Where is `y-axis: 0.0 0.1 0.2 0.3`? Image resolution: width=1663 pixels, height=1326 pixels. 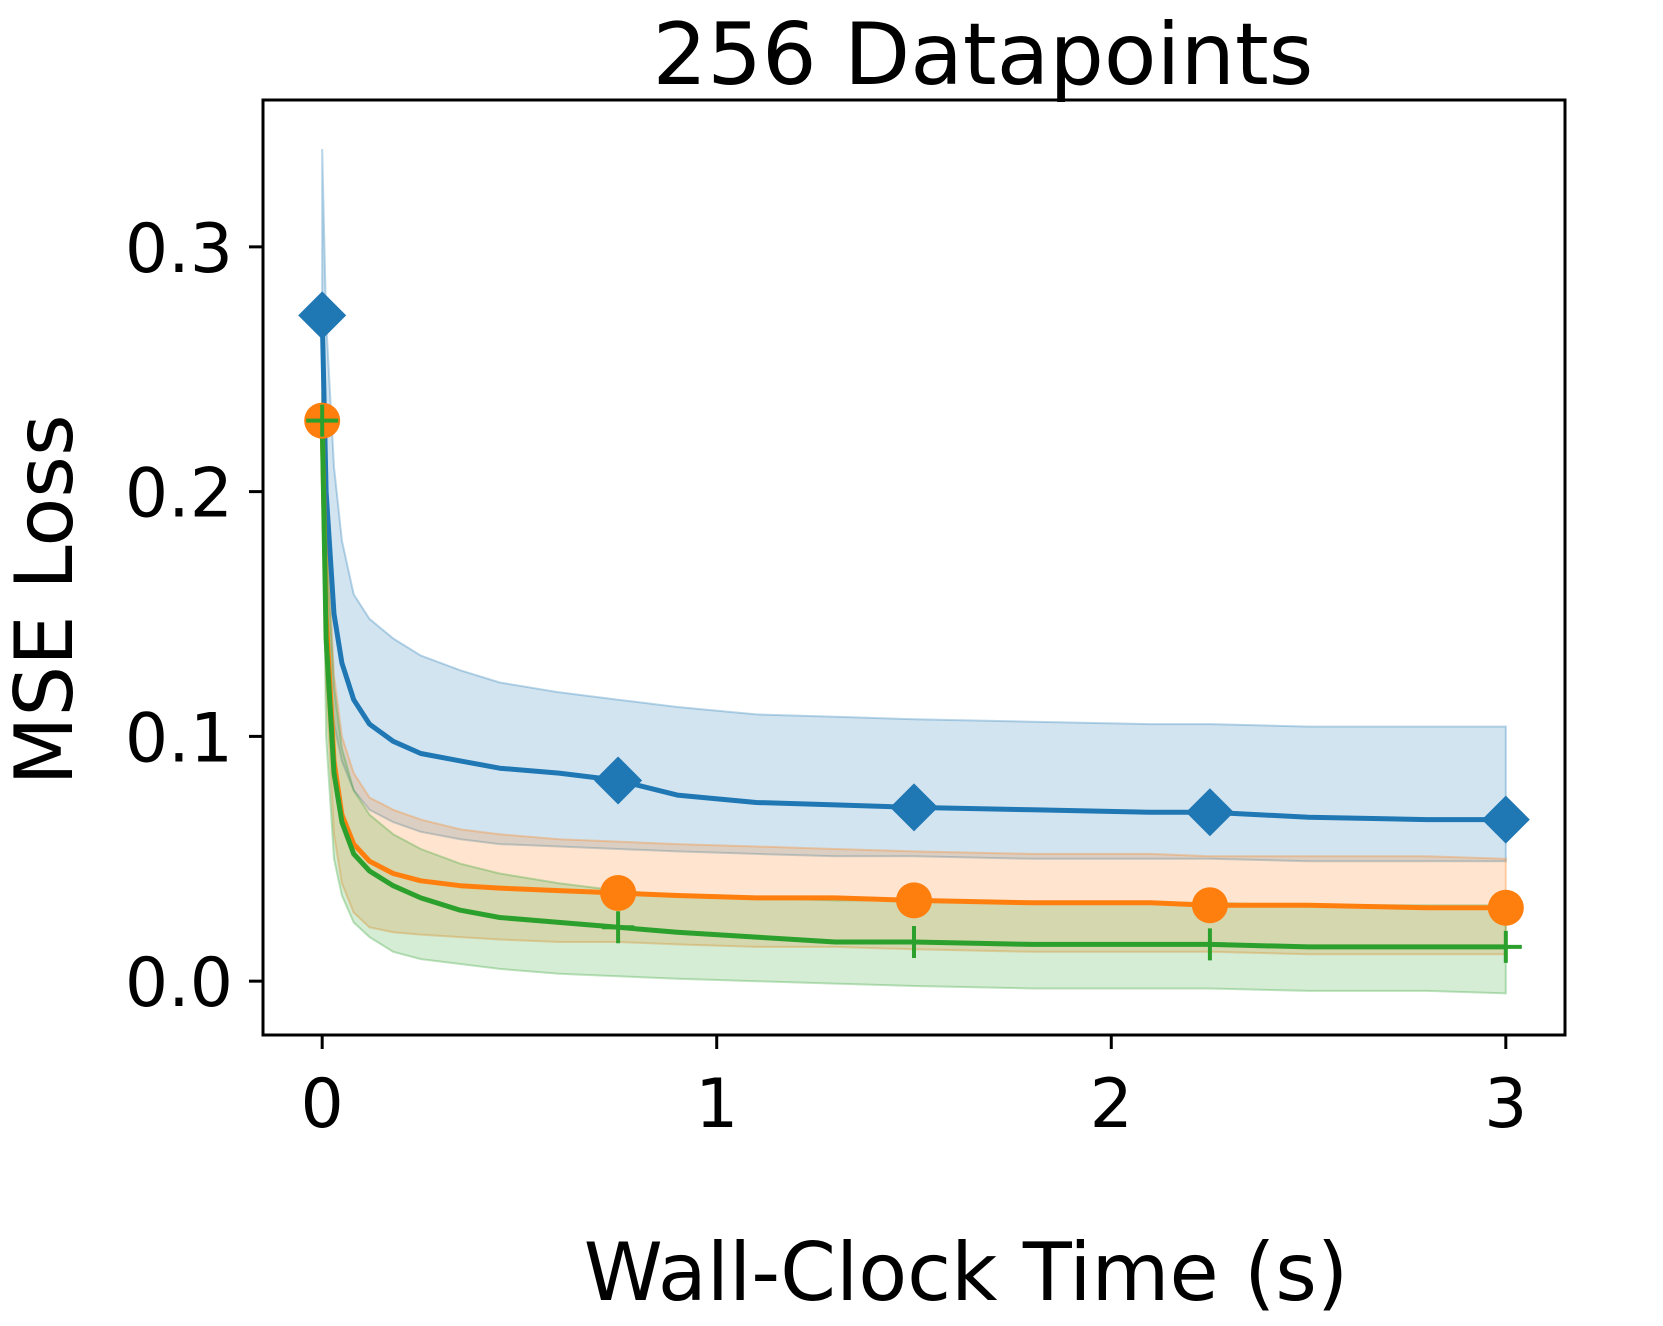
y-axis: 0.0 0.1 0.2 0.3 is located at coordinates (194, 616).